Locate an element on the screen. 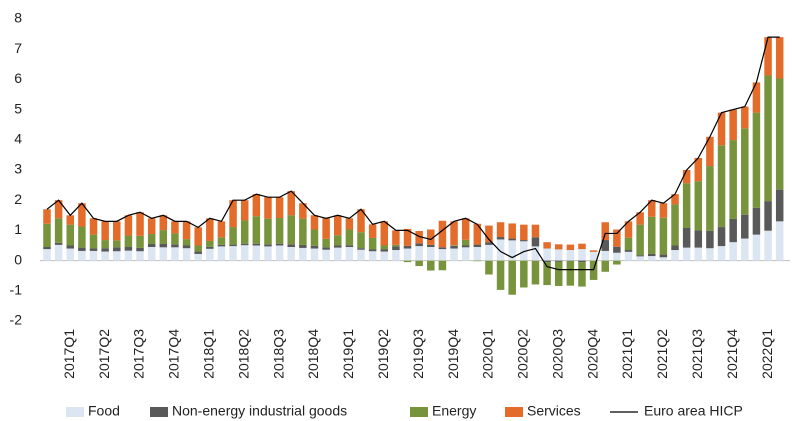  x-tick-label: 2020Q2 is located at coordinates (523, 354).